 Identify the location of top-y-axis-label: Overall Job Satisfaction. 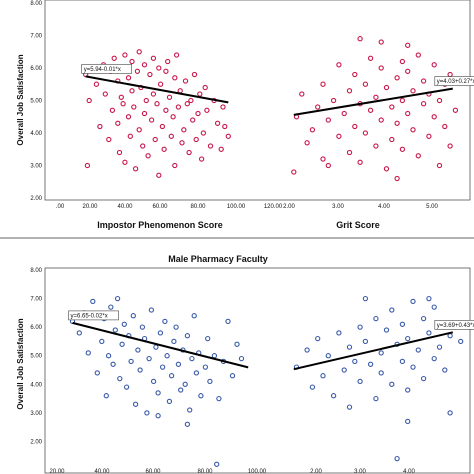
(20, 99).